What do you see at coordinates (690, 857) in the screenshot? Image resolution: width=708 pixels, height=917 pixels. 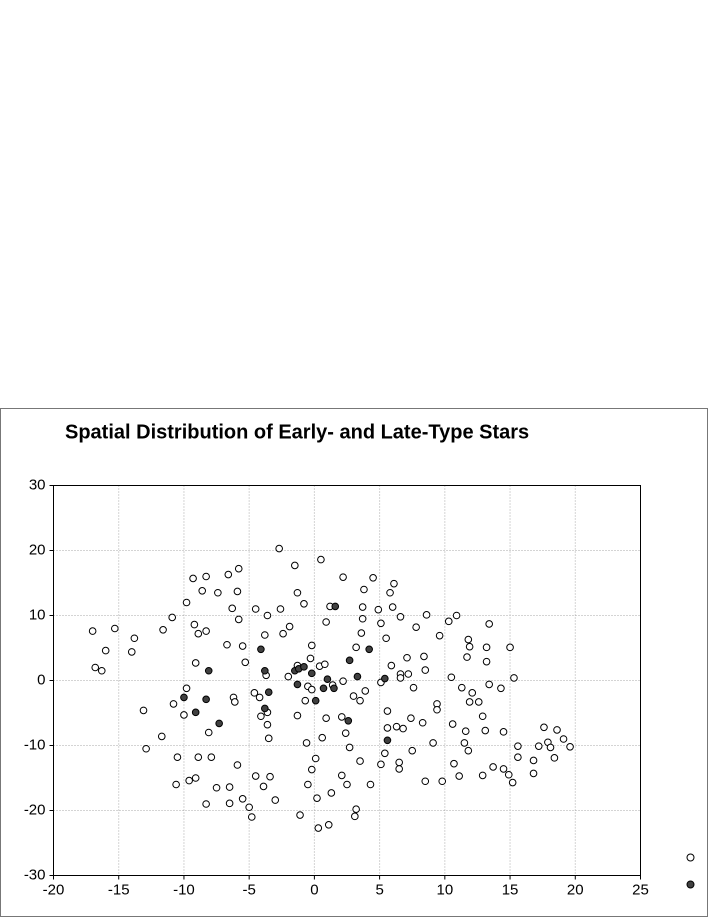 I see `legend-marker` at bounding box center [690, 857].